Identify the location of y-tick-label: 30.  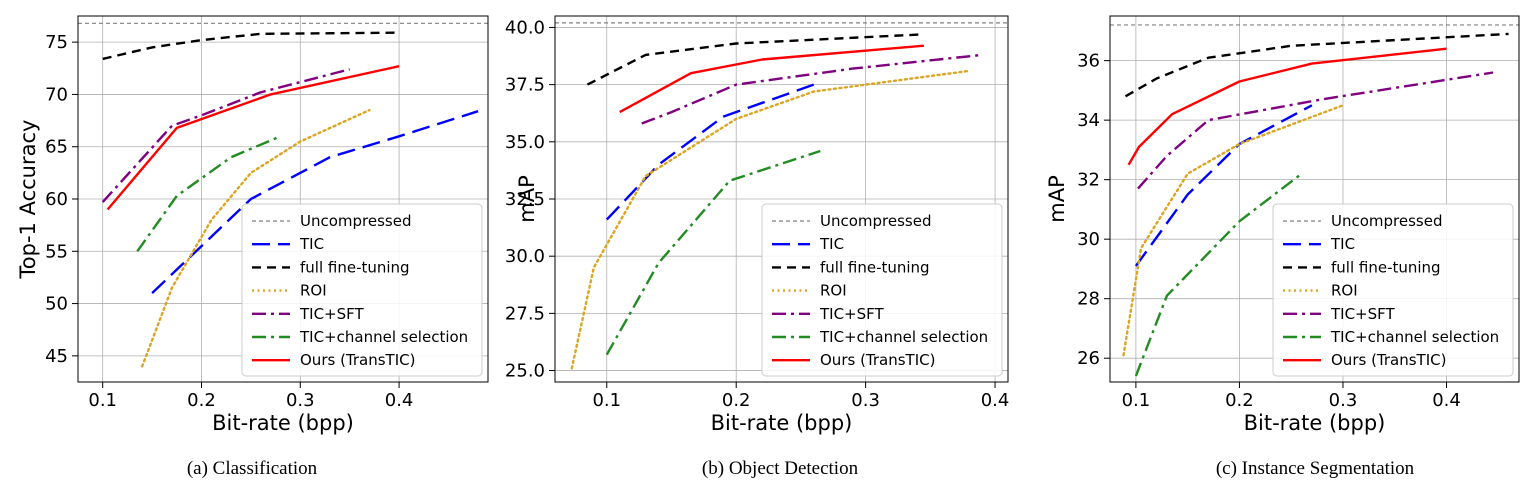
(1088, 239).